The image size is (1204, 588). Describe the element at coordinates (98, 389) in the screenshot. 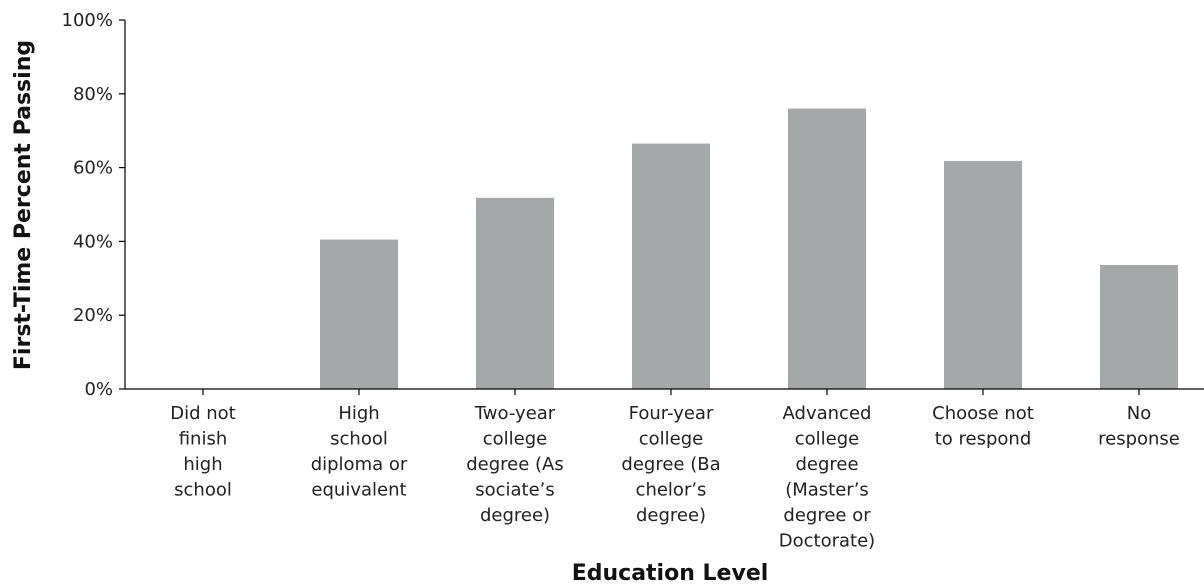

I see `y-tick-label: 0%` at that location.